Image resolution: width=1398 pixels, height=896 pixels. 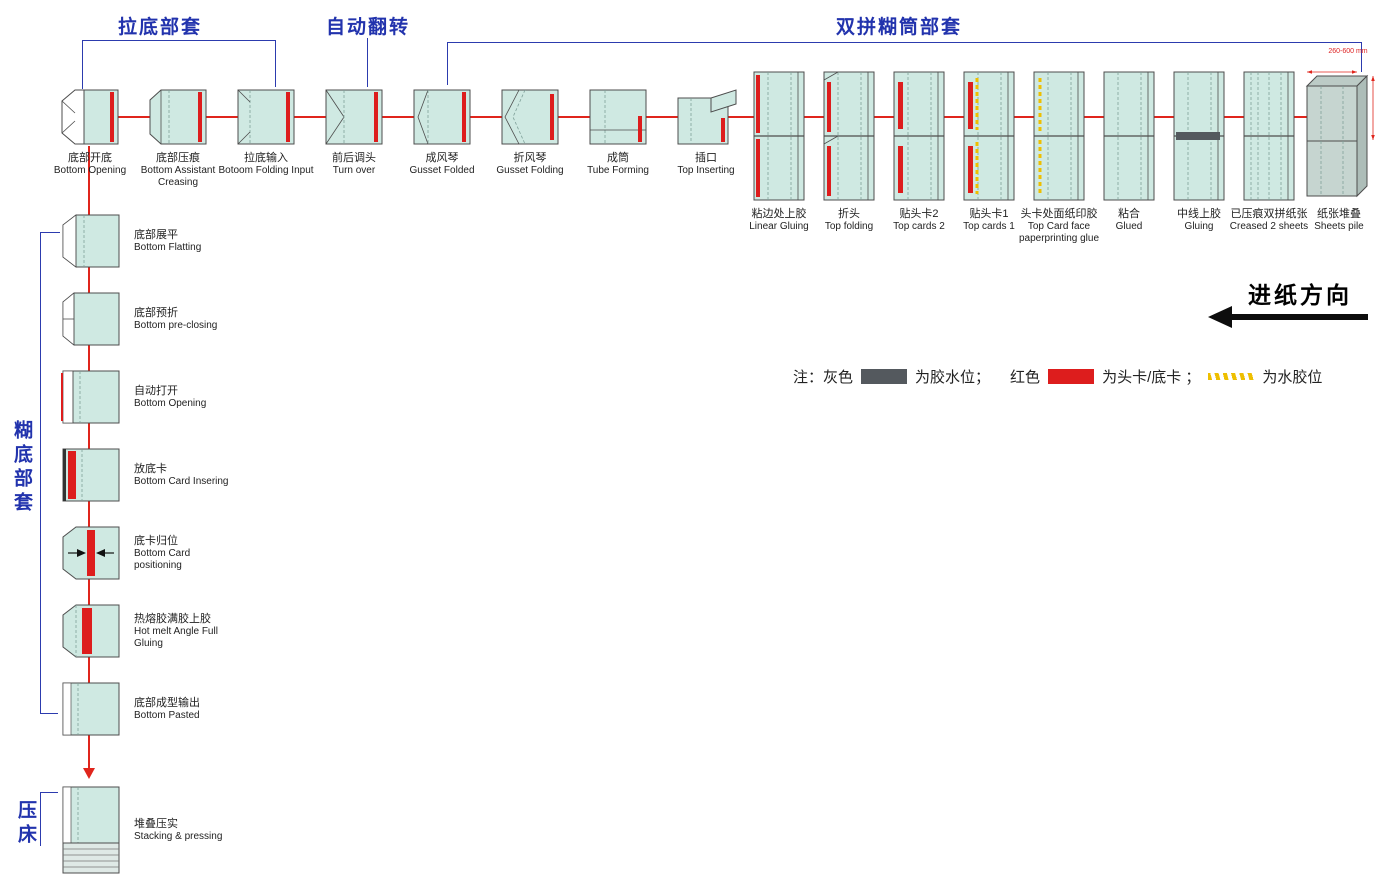 I want to click on station-top-folding: 折头 Top folding, so click(x=849, y=157).